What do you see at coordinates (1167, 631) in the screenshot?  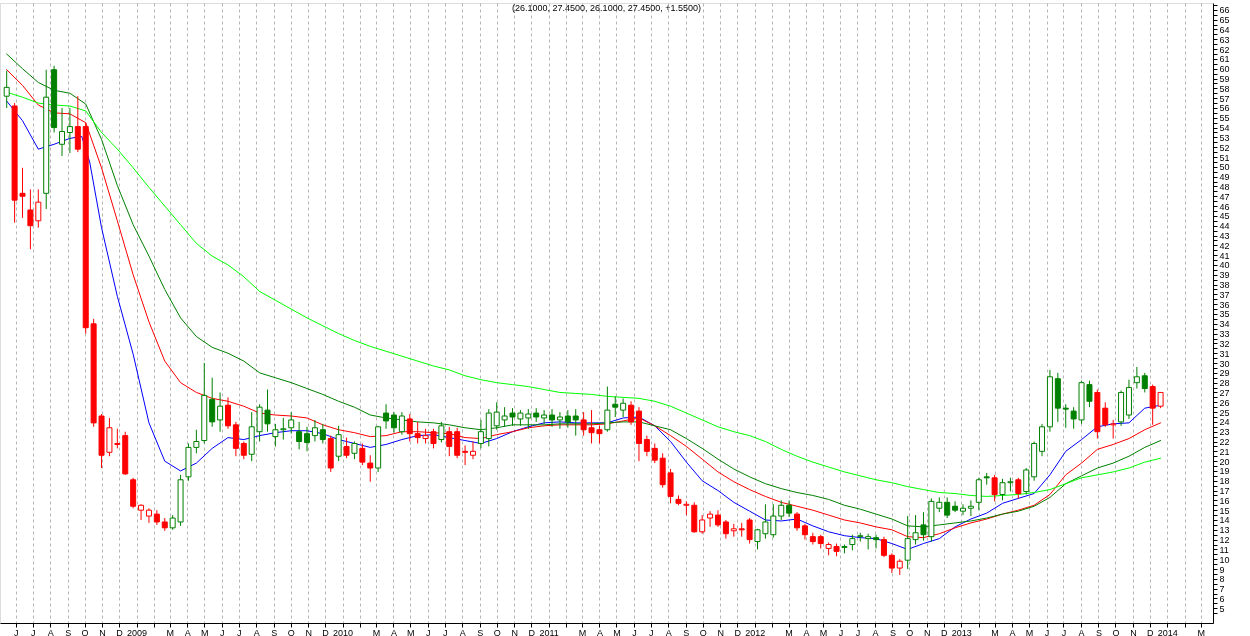 I see `x-tick-label: 2014` at bounding box center [1167, 631].